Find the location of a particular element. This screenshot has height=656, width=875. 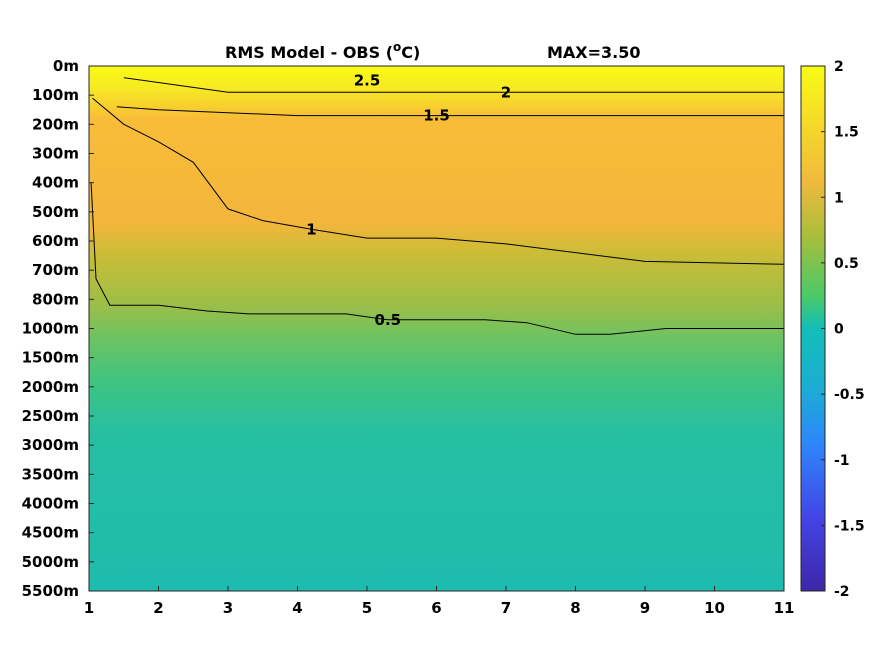

x-tick-label: 7 is located at coordinates (506, 608).